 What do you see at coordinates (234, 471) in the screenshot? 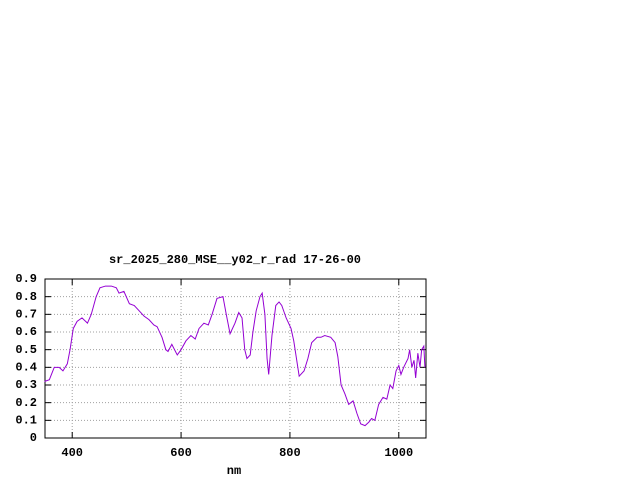
I see `x-axis-label: nm` at bounding box center [234, 471].